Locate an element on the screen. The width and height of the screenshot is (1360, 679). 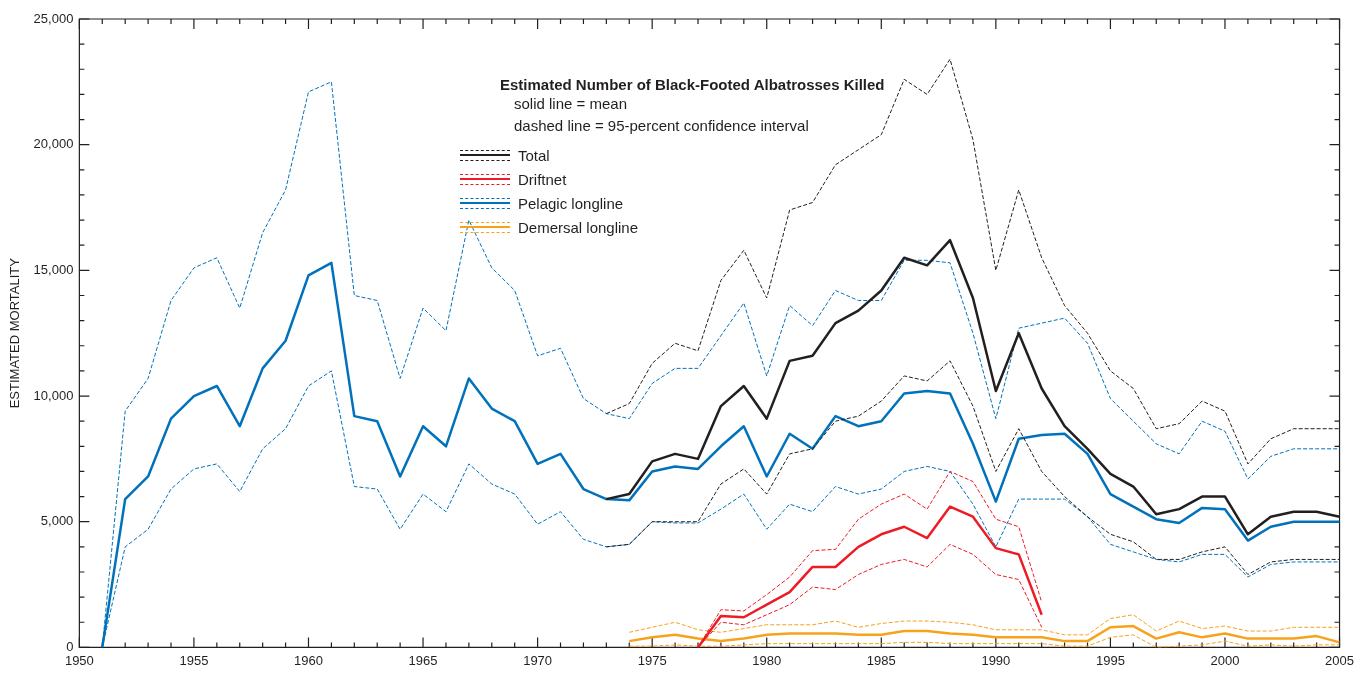
legend-label: Total is located at coordinates (534, 155).